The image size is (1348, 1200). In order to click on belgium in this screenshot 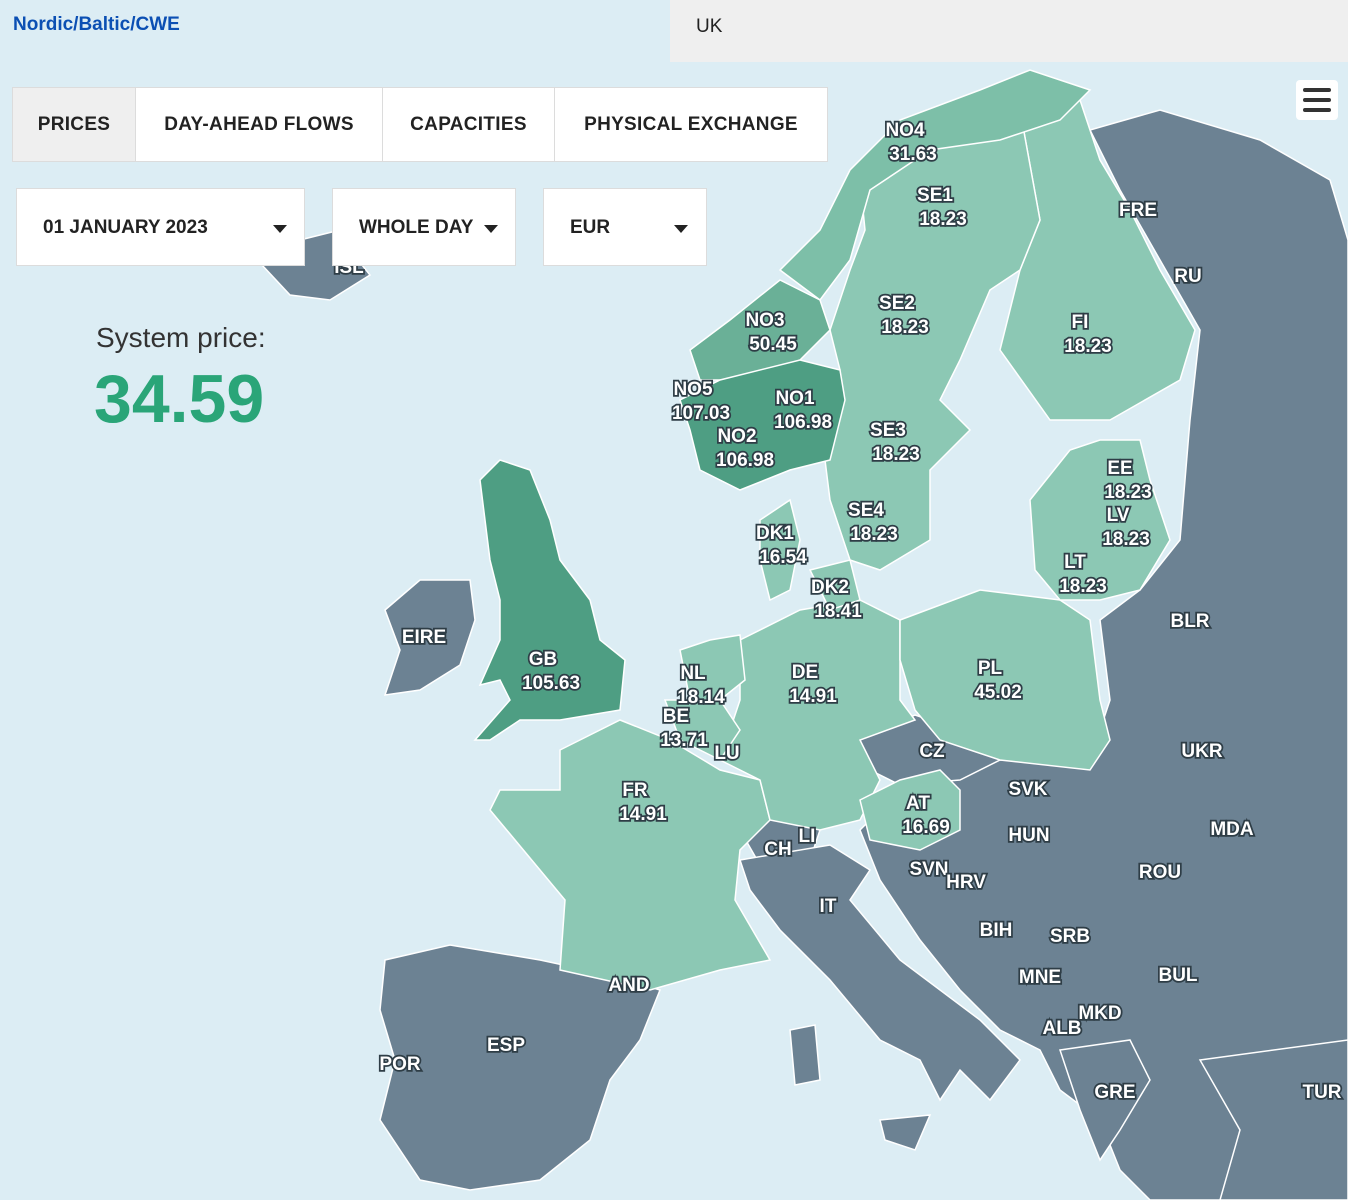, I will do `click(702, 730)`.